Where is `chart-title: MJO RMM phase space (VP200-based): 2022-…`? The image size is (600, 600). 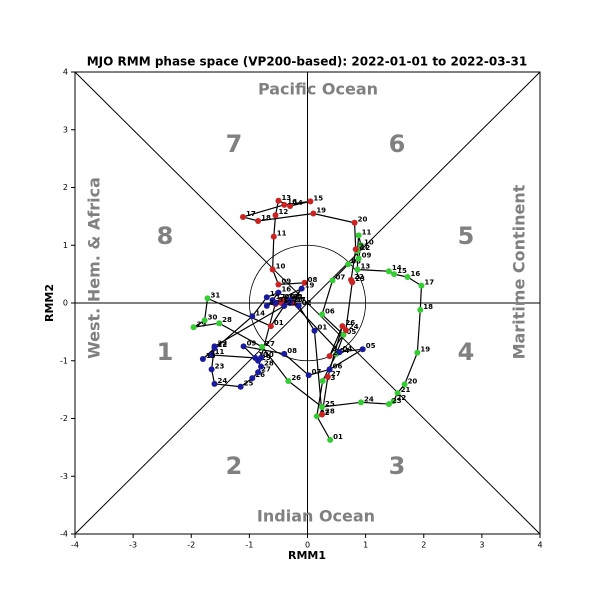 chart-title: MJO RMM phase space (VP200-based): 2022-… is located at coordinates (307, 62).